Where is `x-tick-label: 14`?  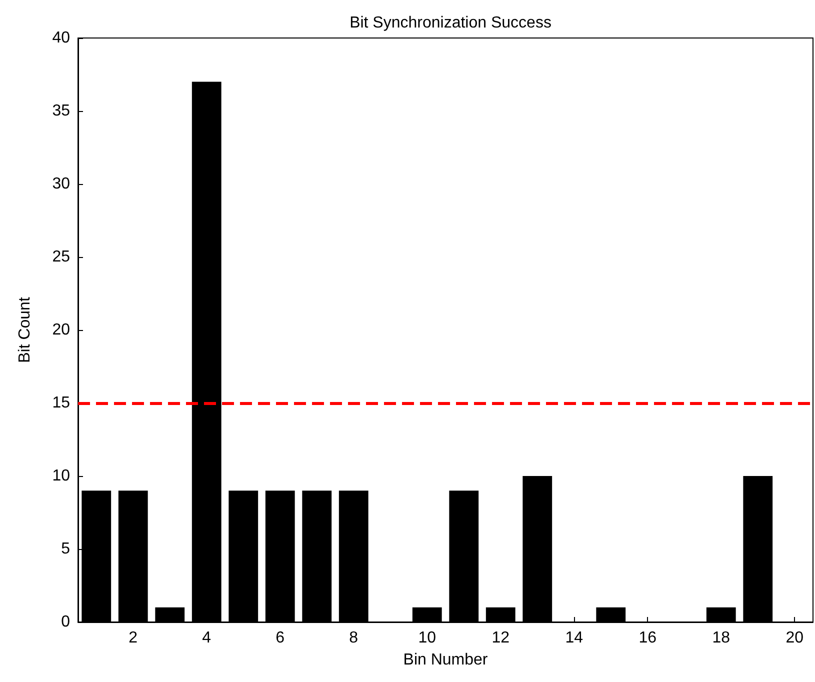
x-tick-label: 14 is located at coordinates (574, 638).